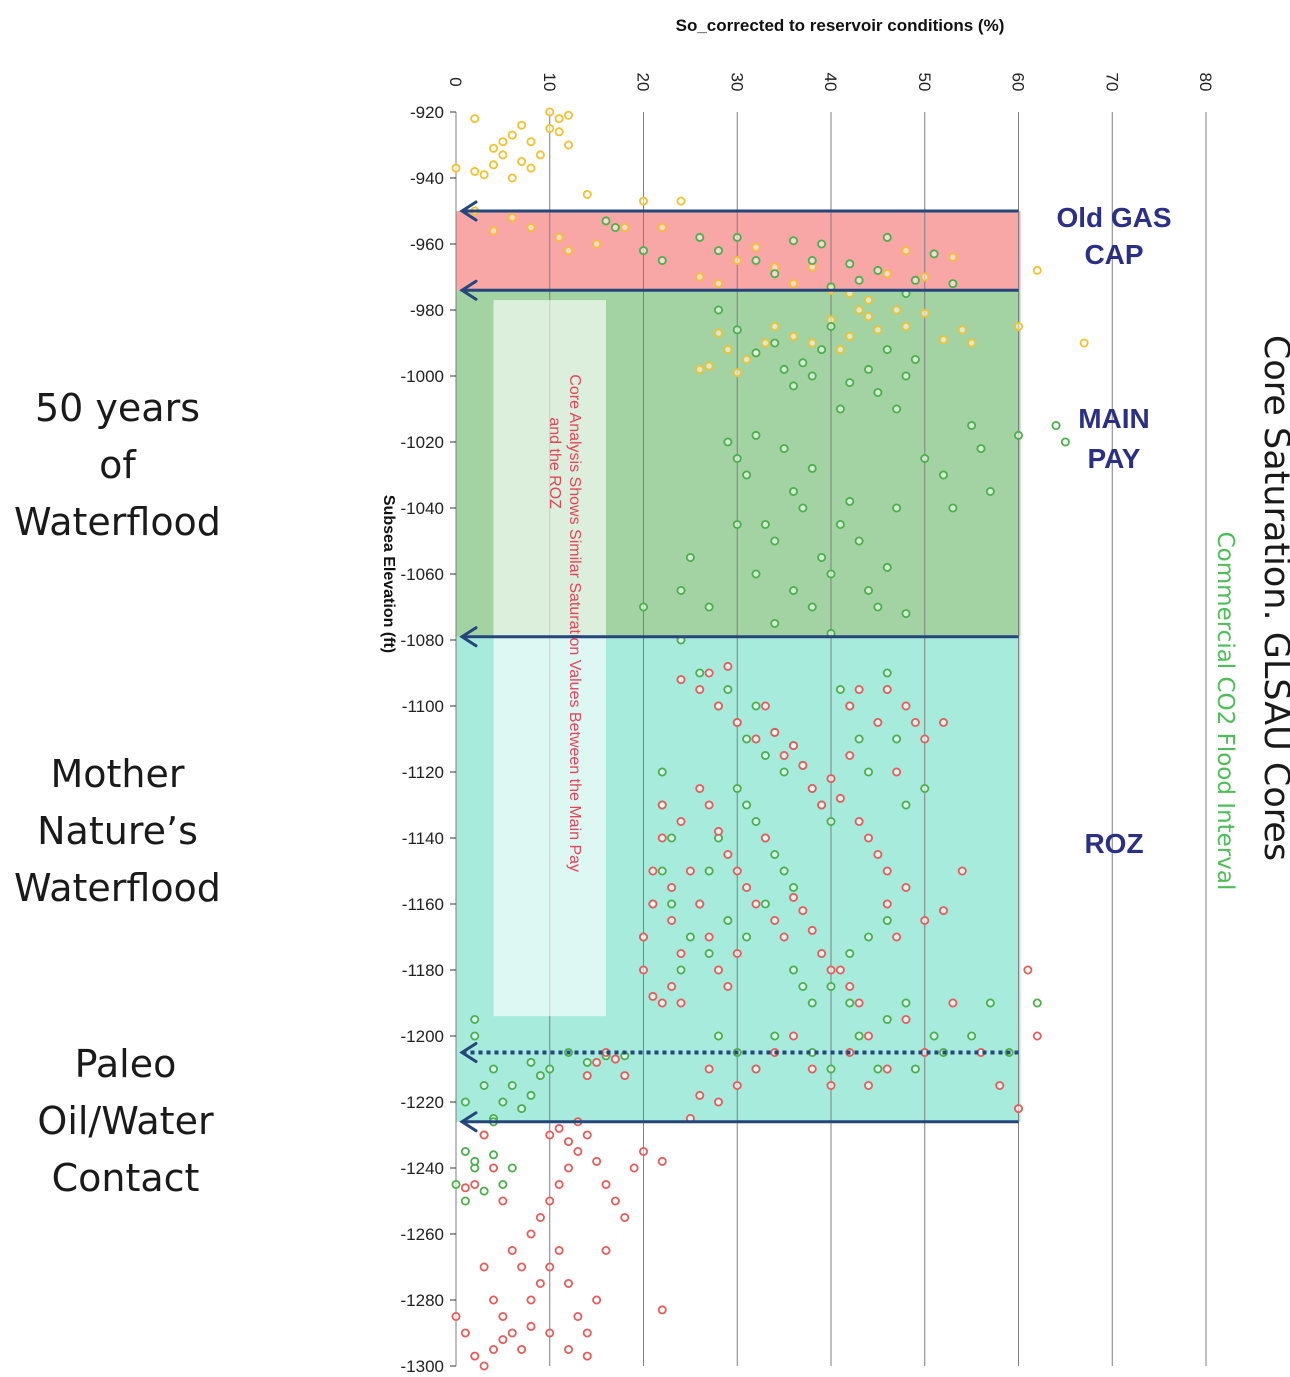 This screenshot has height=1377, width=1290. Describe the element at coordinates (422, 376) in the screenshot. I see `y-tick-label-4: -1000` at that location.